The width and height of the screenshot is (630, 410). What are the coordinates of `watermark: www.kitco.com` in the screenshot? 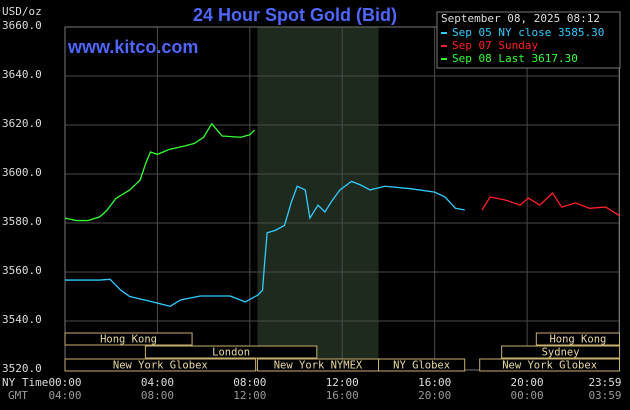 It's located at (132, 47).